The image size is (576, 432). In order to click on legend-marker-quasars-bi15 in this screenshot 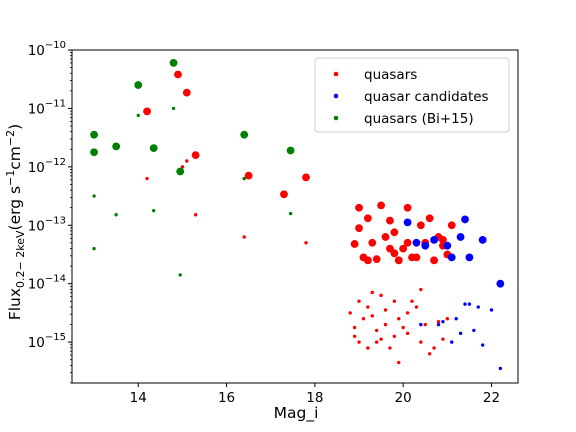, I will do `click(336, 118)`.